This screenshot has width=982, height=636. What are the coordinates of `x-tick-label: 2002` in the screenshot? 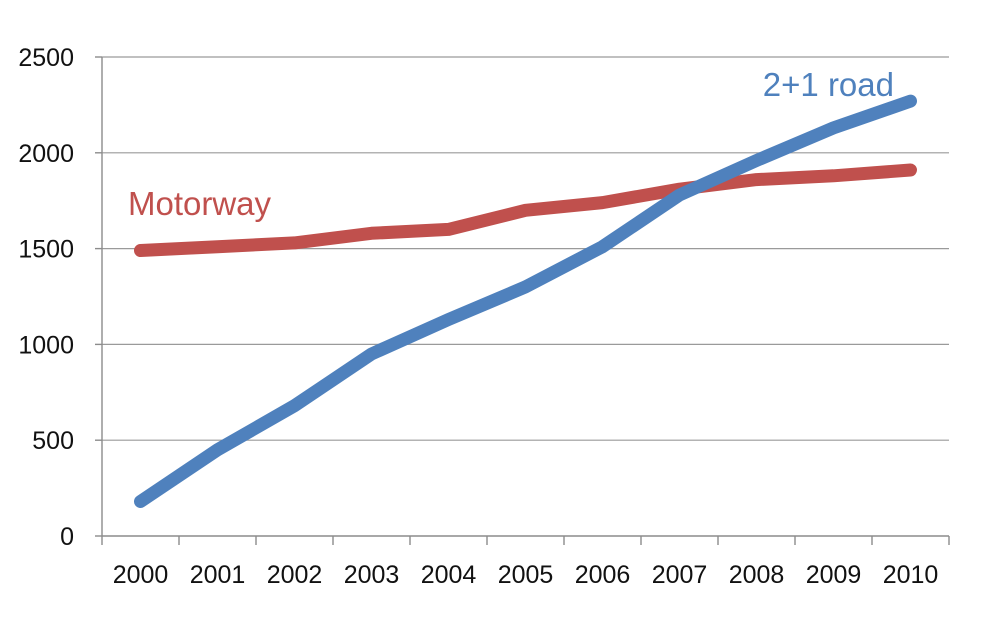 It's located at (295, 575).